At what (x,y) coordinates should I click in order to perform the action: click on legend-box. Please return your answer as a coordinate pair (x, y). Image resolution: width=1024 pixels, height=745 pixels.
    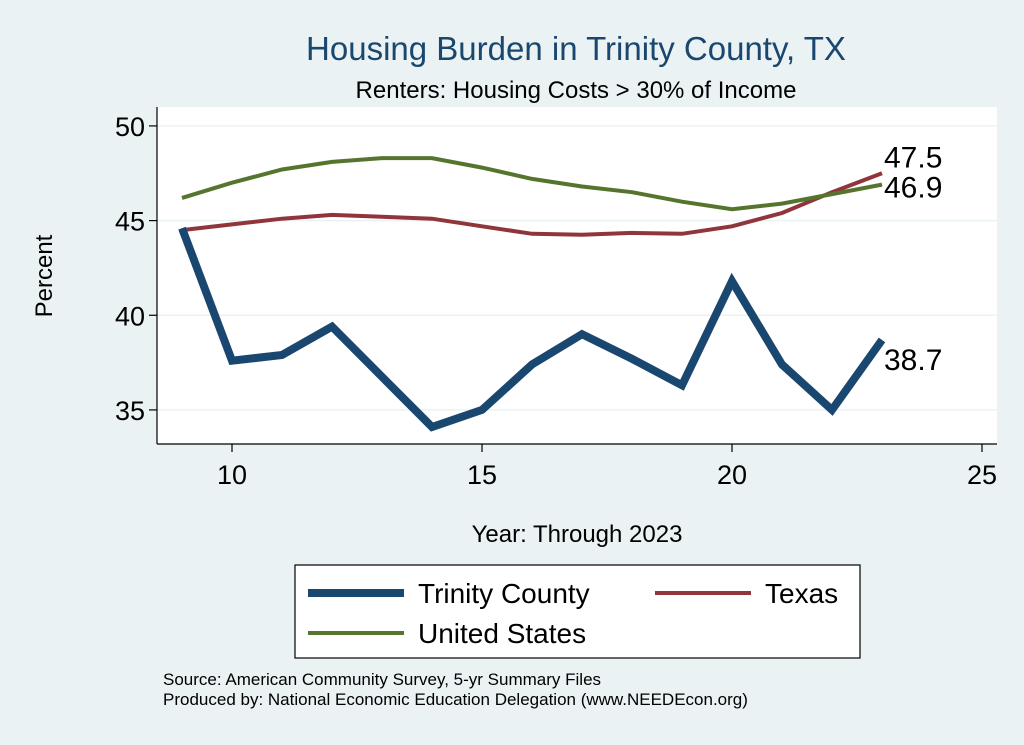
    Looking at the image, I should click on (577, 611).